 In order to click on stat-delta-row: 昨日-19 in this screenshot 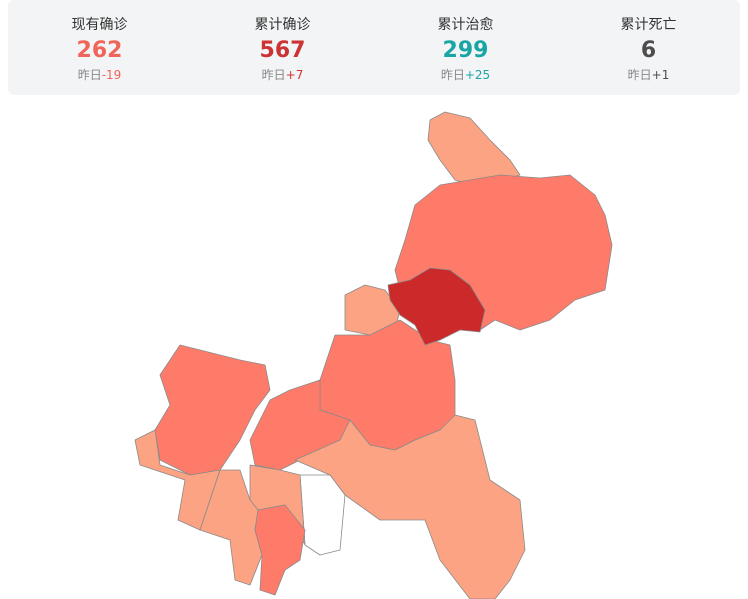, I will do `click(99, 74)`.